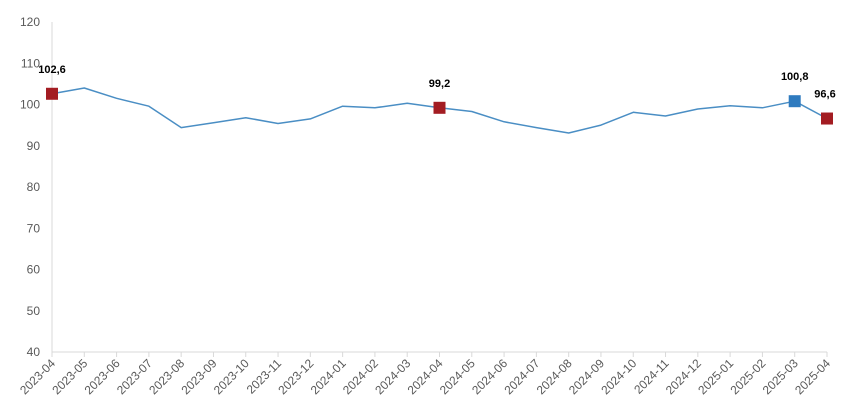 This screenshot has width=850, height=418. I want to click on y-tick-label: 70, so click(34, 228).